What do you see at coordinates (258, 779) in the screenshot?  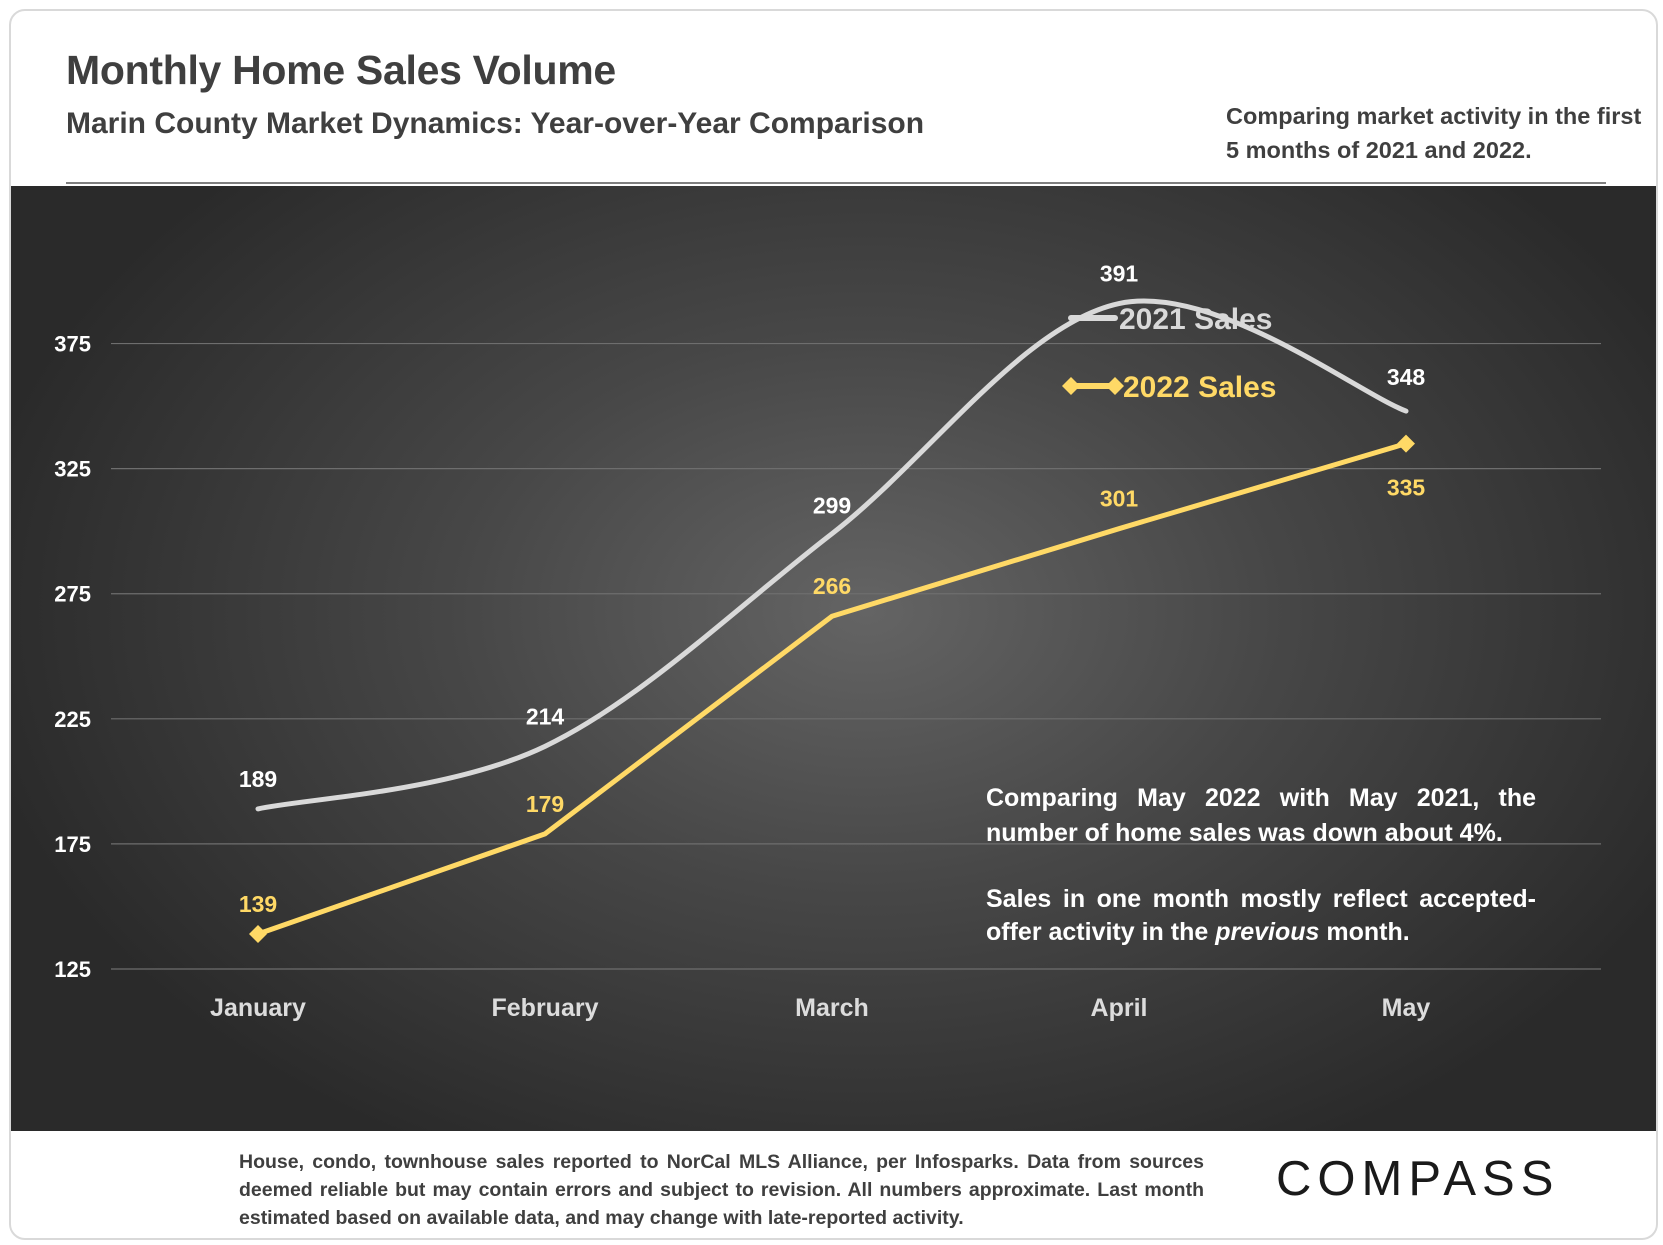 I see `data-label: 189` at bounding box center [258, 779].